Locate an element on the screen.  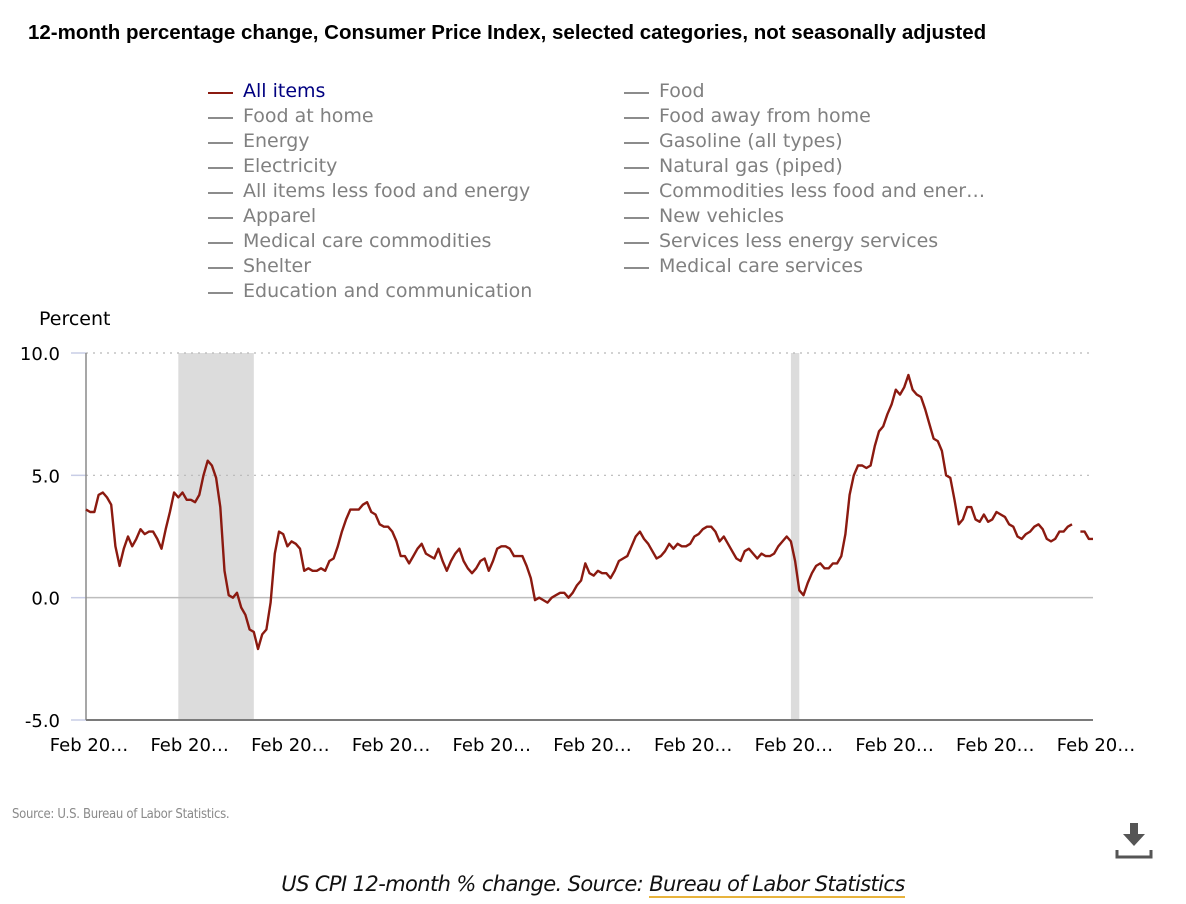
legend-item-education-and-communication: Education and communication is located at coordinates (370, 291).